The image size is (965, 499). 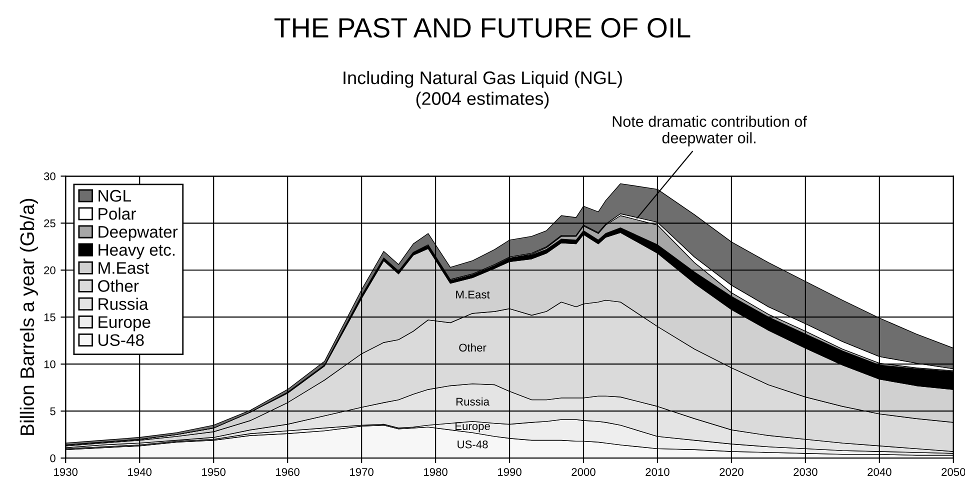 I want to click on x-tick-label: 1990, so click(x=510, y=472).